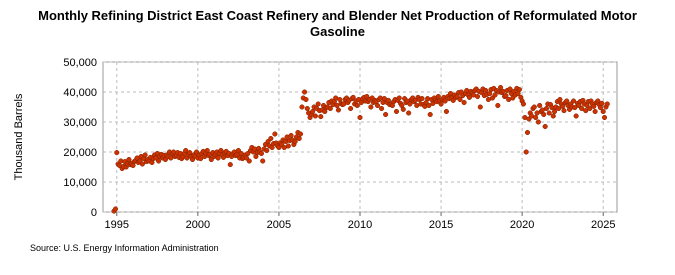 The width and height of the screenshot is (675, 275). Describe the element at coordinates (80, 123) in the screenshot. I see `y-tick-label: 30,000` at that location.